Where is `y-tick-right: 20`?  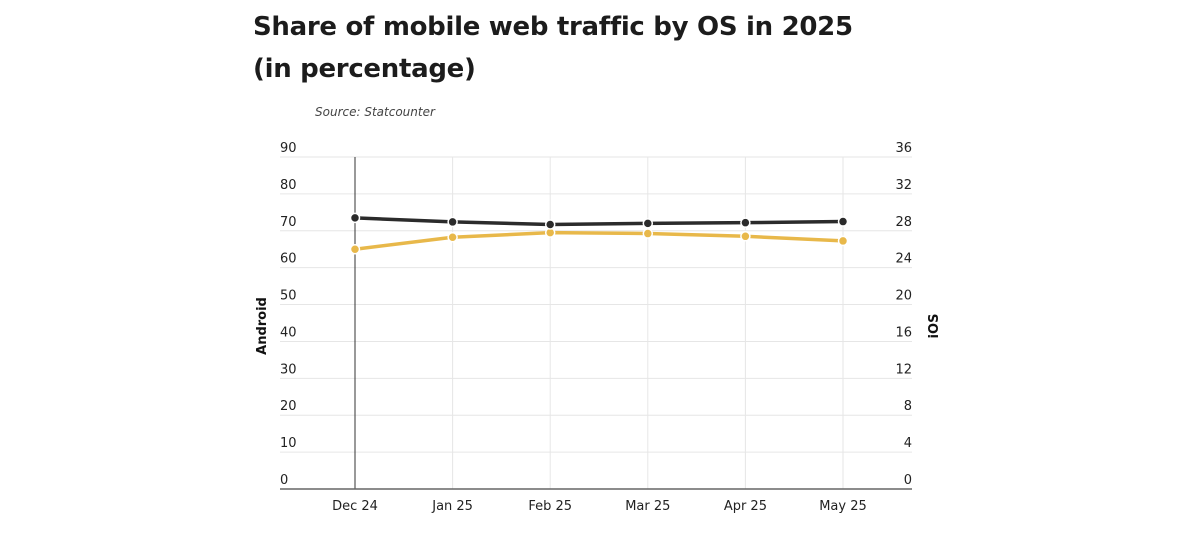 y-tick-right: 20 is located at coordinates (903, 296).